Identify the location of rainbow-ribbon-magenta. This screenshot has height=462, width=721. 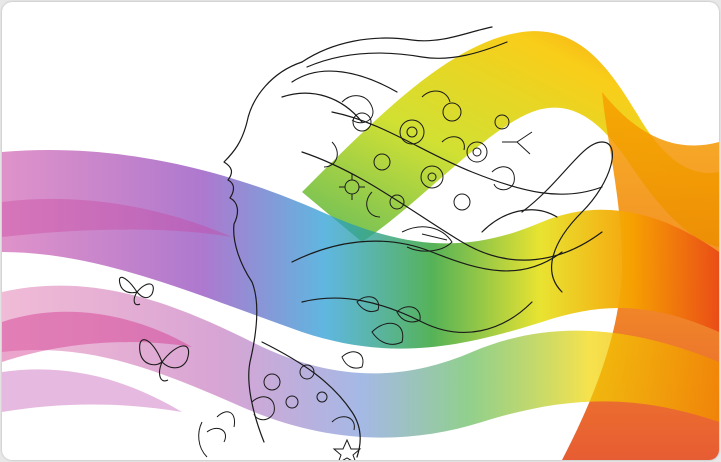
(117, 217).